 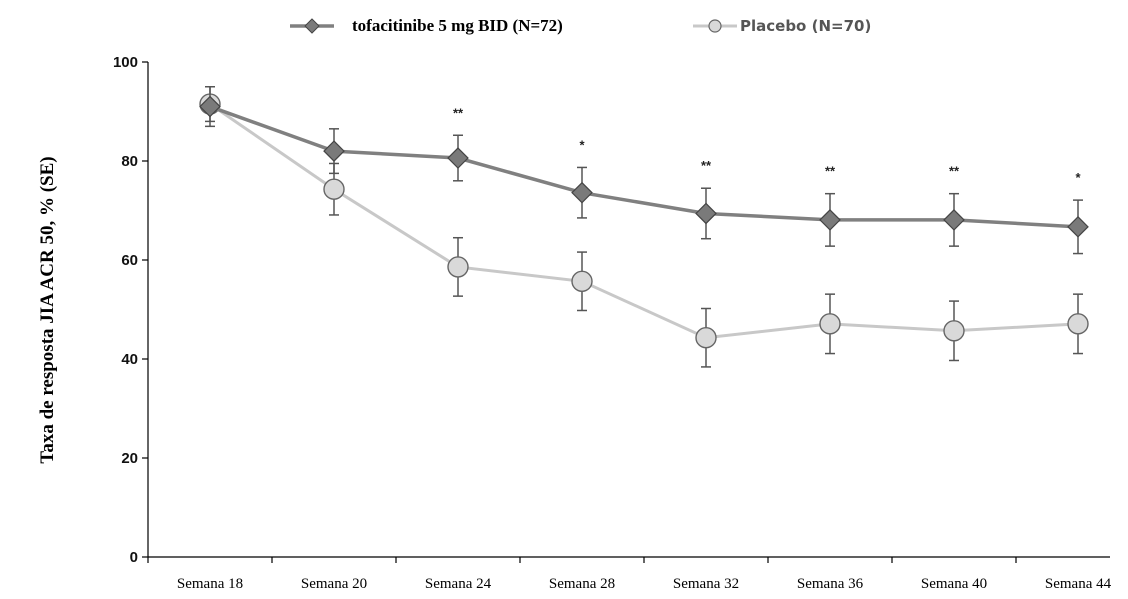 I want to click on significance-marks: ***** ** ** *, so click(x=767, y=145).